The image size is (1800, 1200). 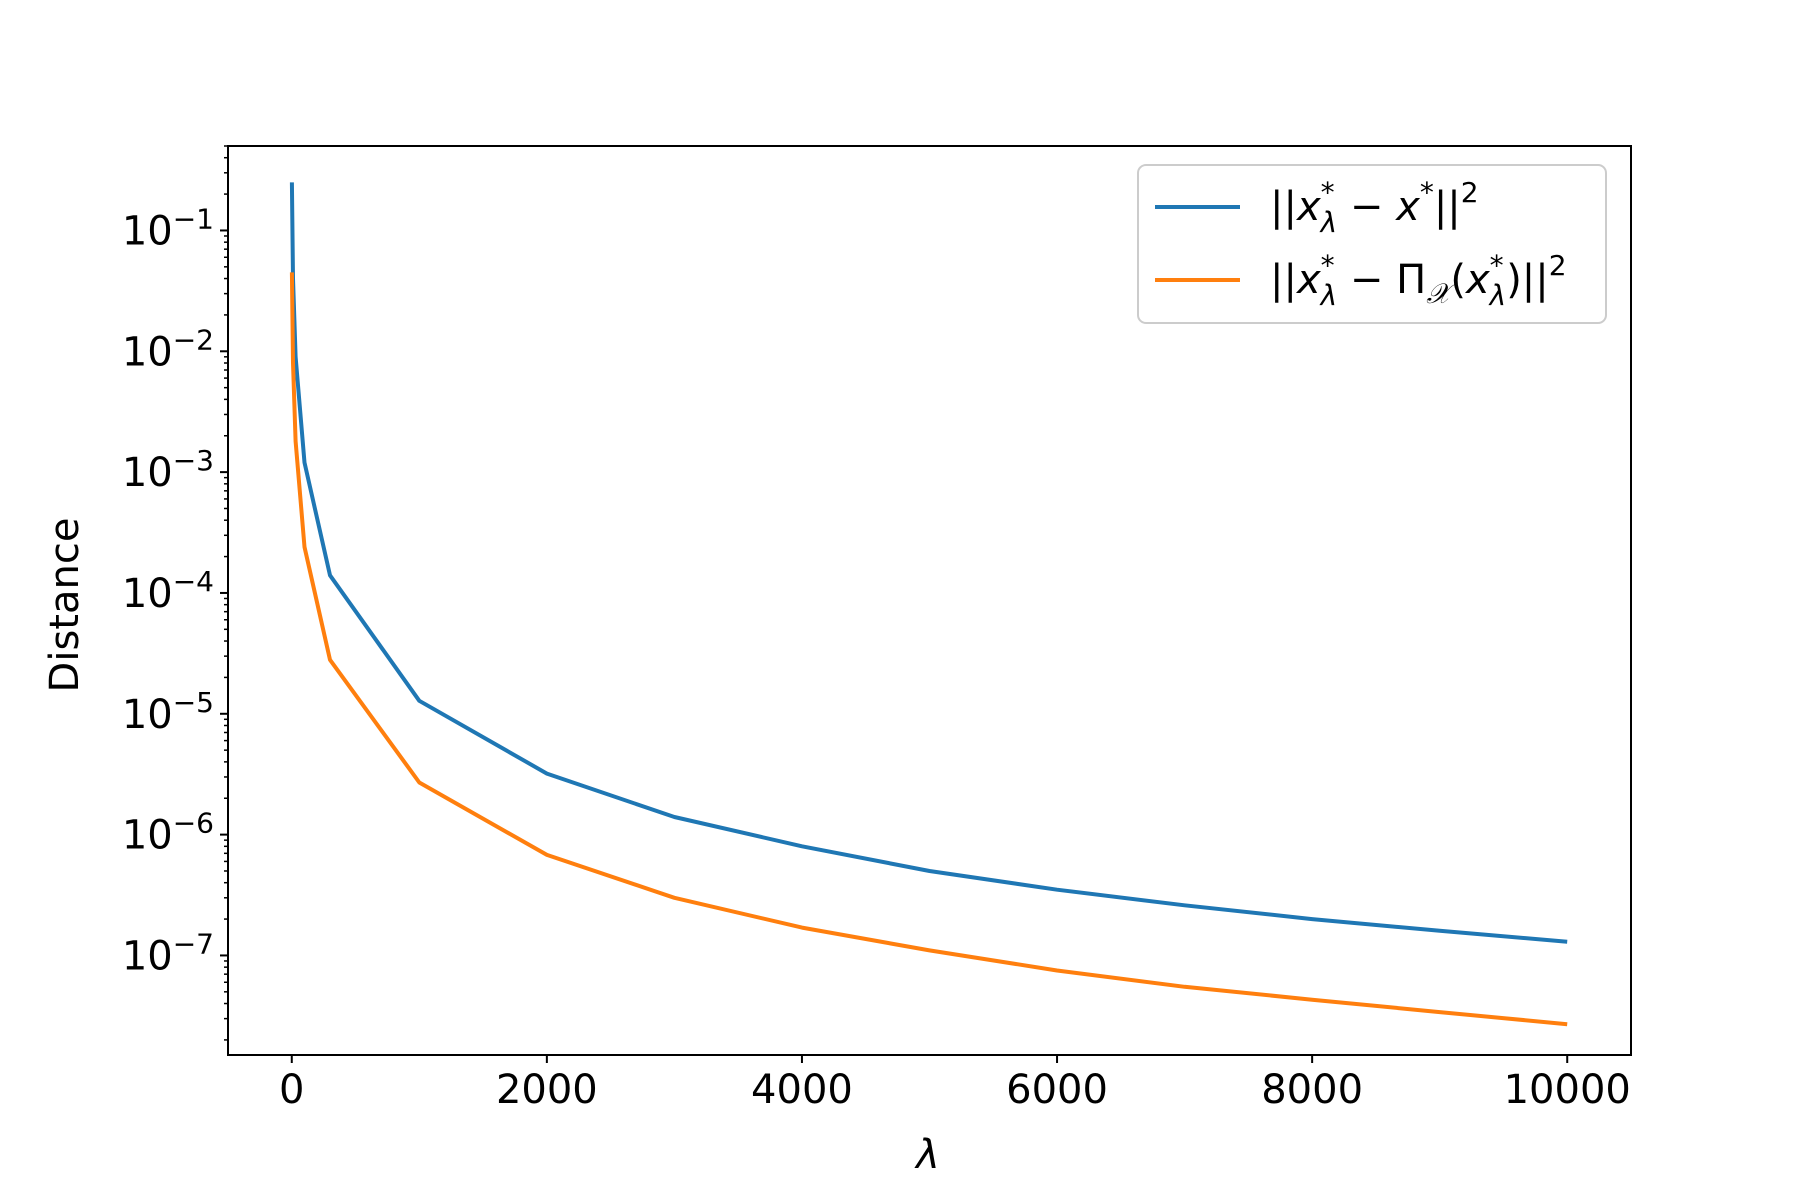 I want to click on x-tick-label-0: 0, so click(x=291, y=1090).